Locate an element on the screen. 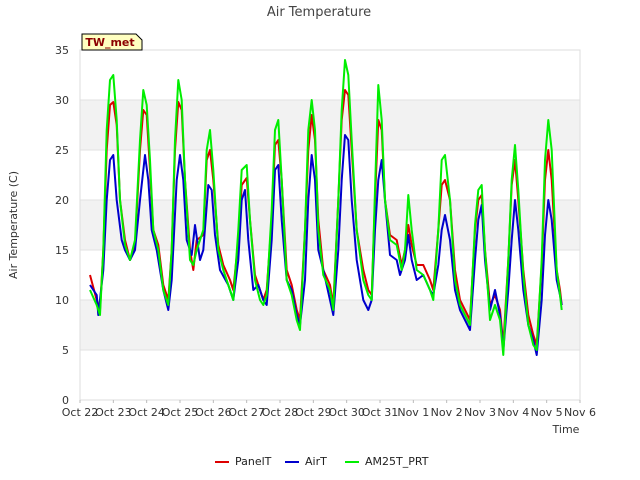 This screenshot has height=480, width=640. x-axis-label: Time is located at coordinates (566, 429).